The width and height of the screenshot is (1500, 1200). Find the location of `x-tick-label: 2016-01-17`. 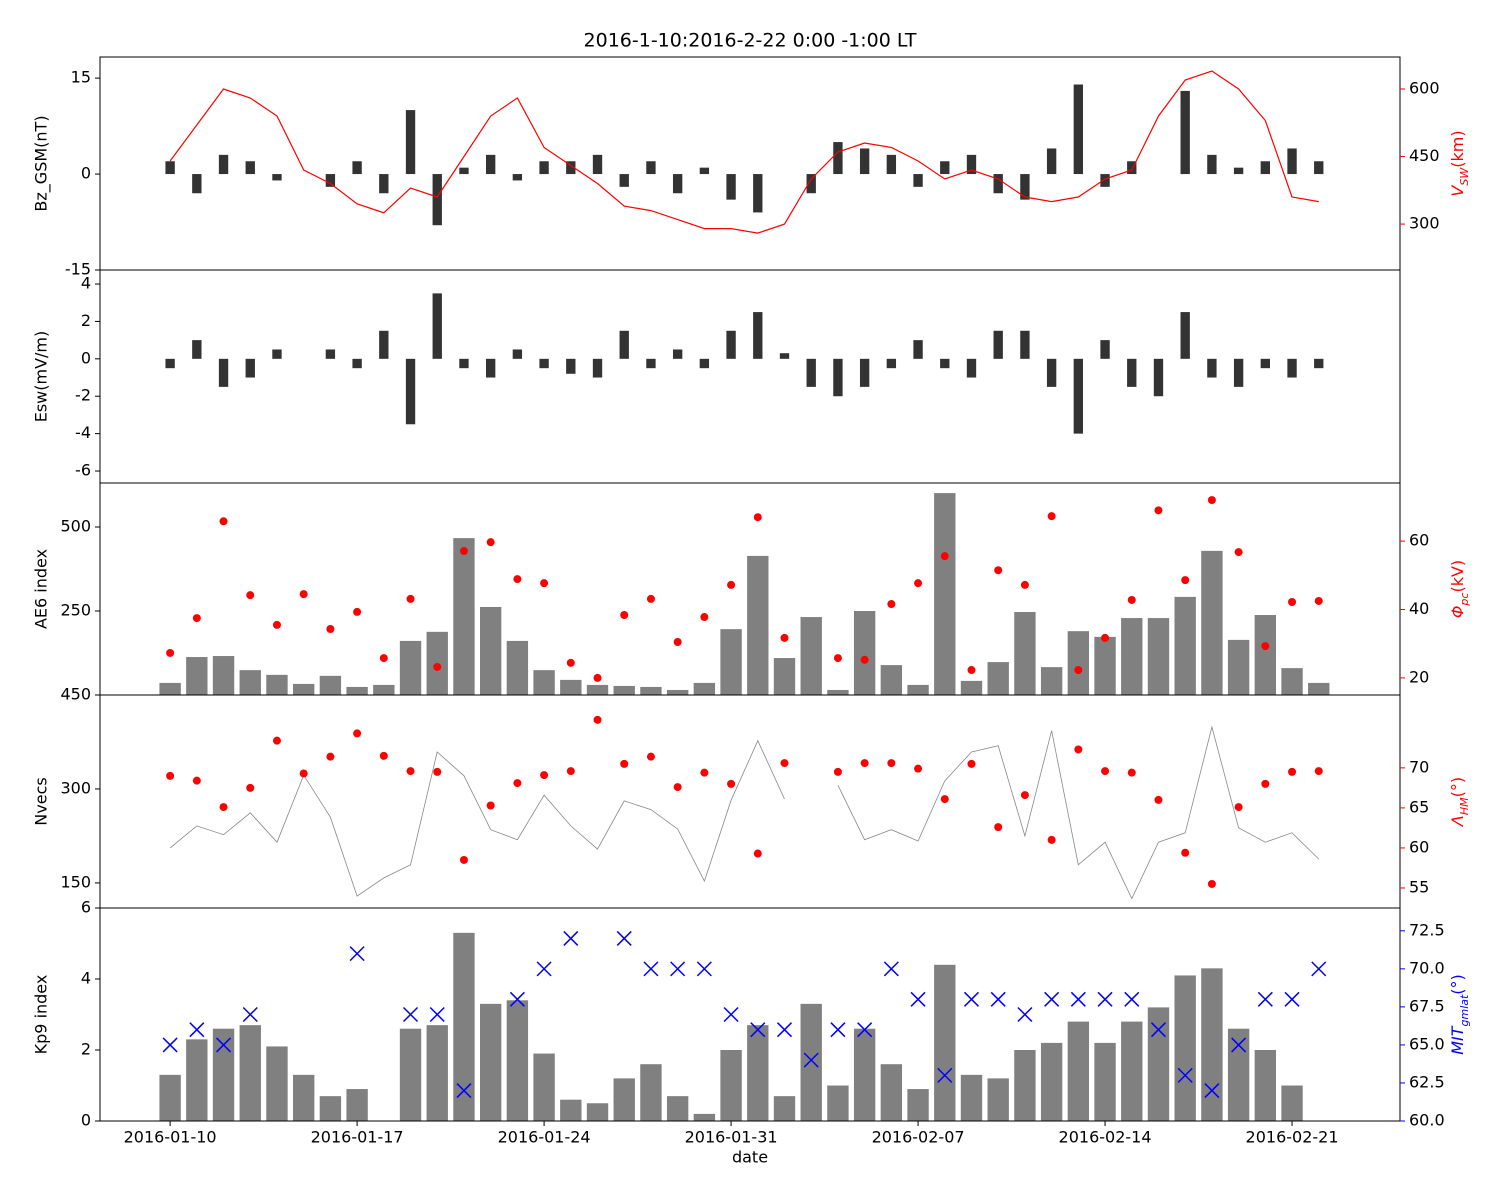

x-tick-label: 2016-01-17 is located at coordinates (357, 1137).